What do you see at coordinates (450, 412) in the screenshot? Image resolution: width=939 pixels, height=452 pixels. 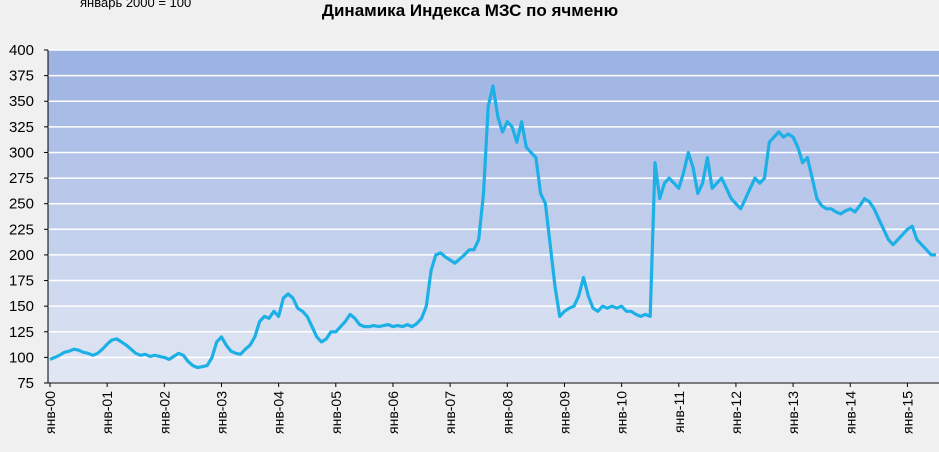 I see `x-tick-label: янв-07` at bounding box center [450, 412].